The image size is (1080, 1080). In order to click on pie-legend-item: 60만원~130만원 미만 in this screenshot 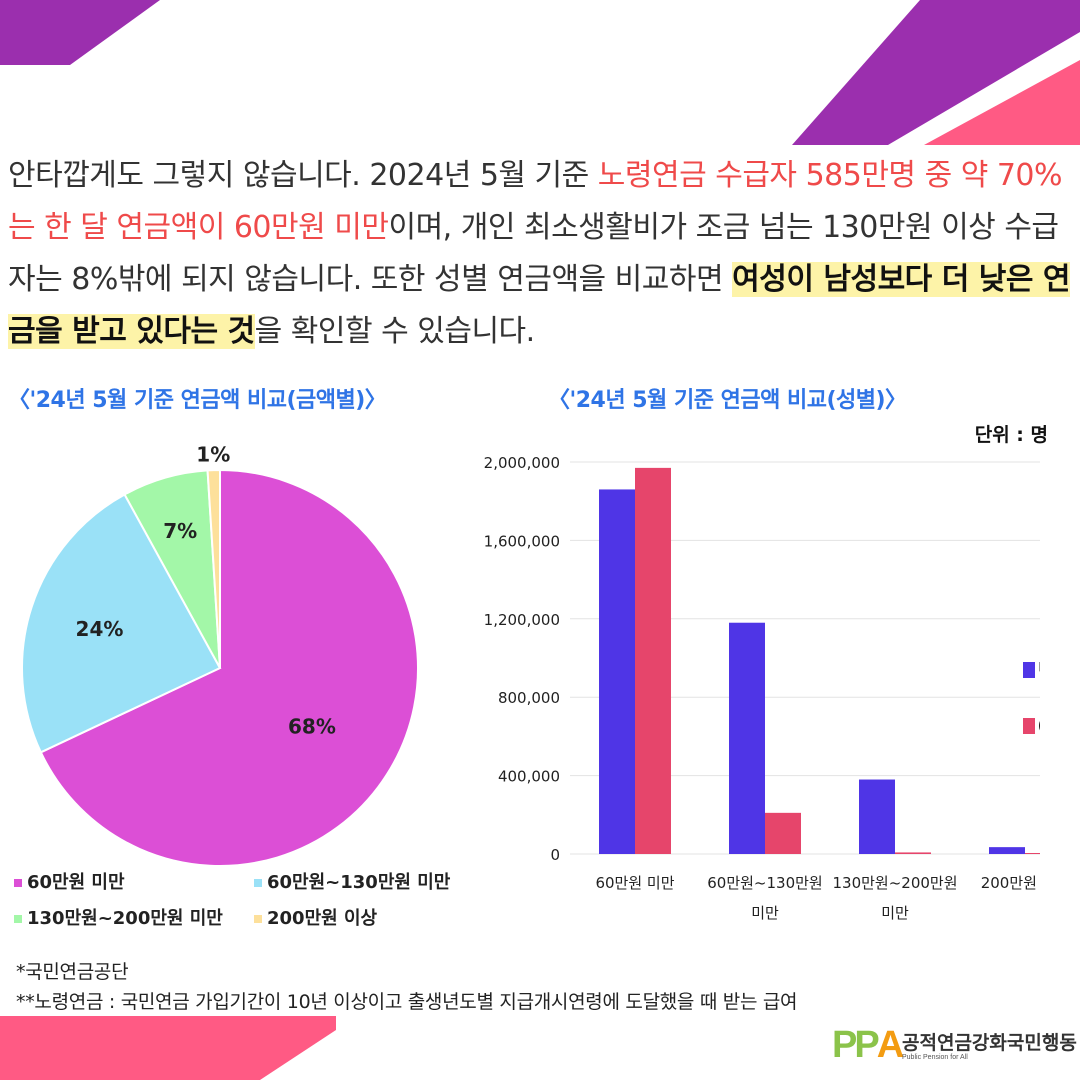, I will do `click(352, 881)`.